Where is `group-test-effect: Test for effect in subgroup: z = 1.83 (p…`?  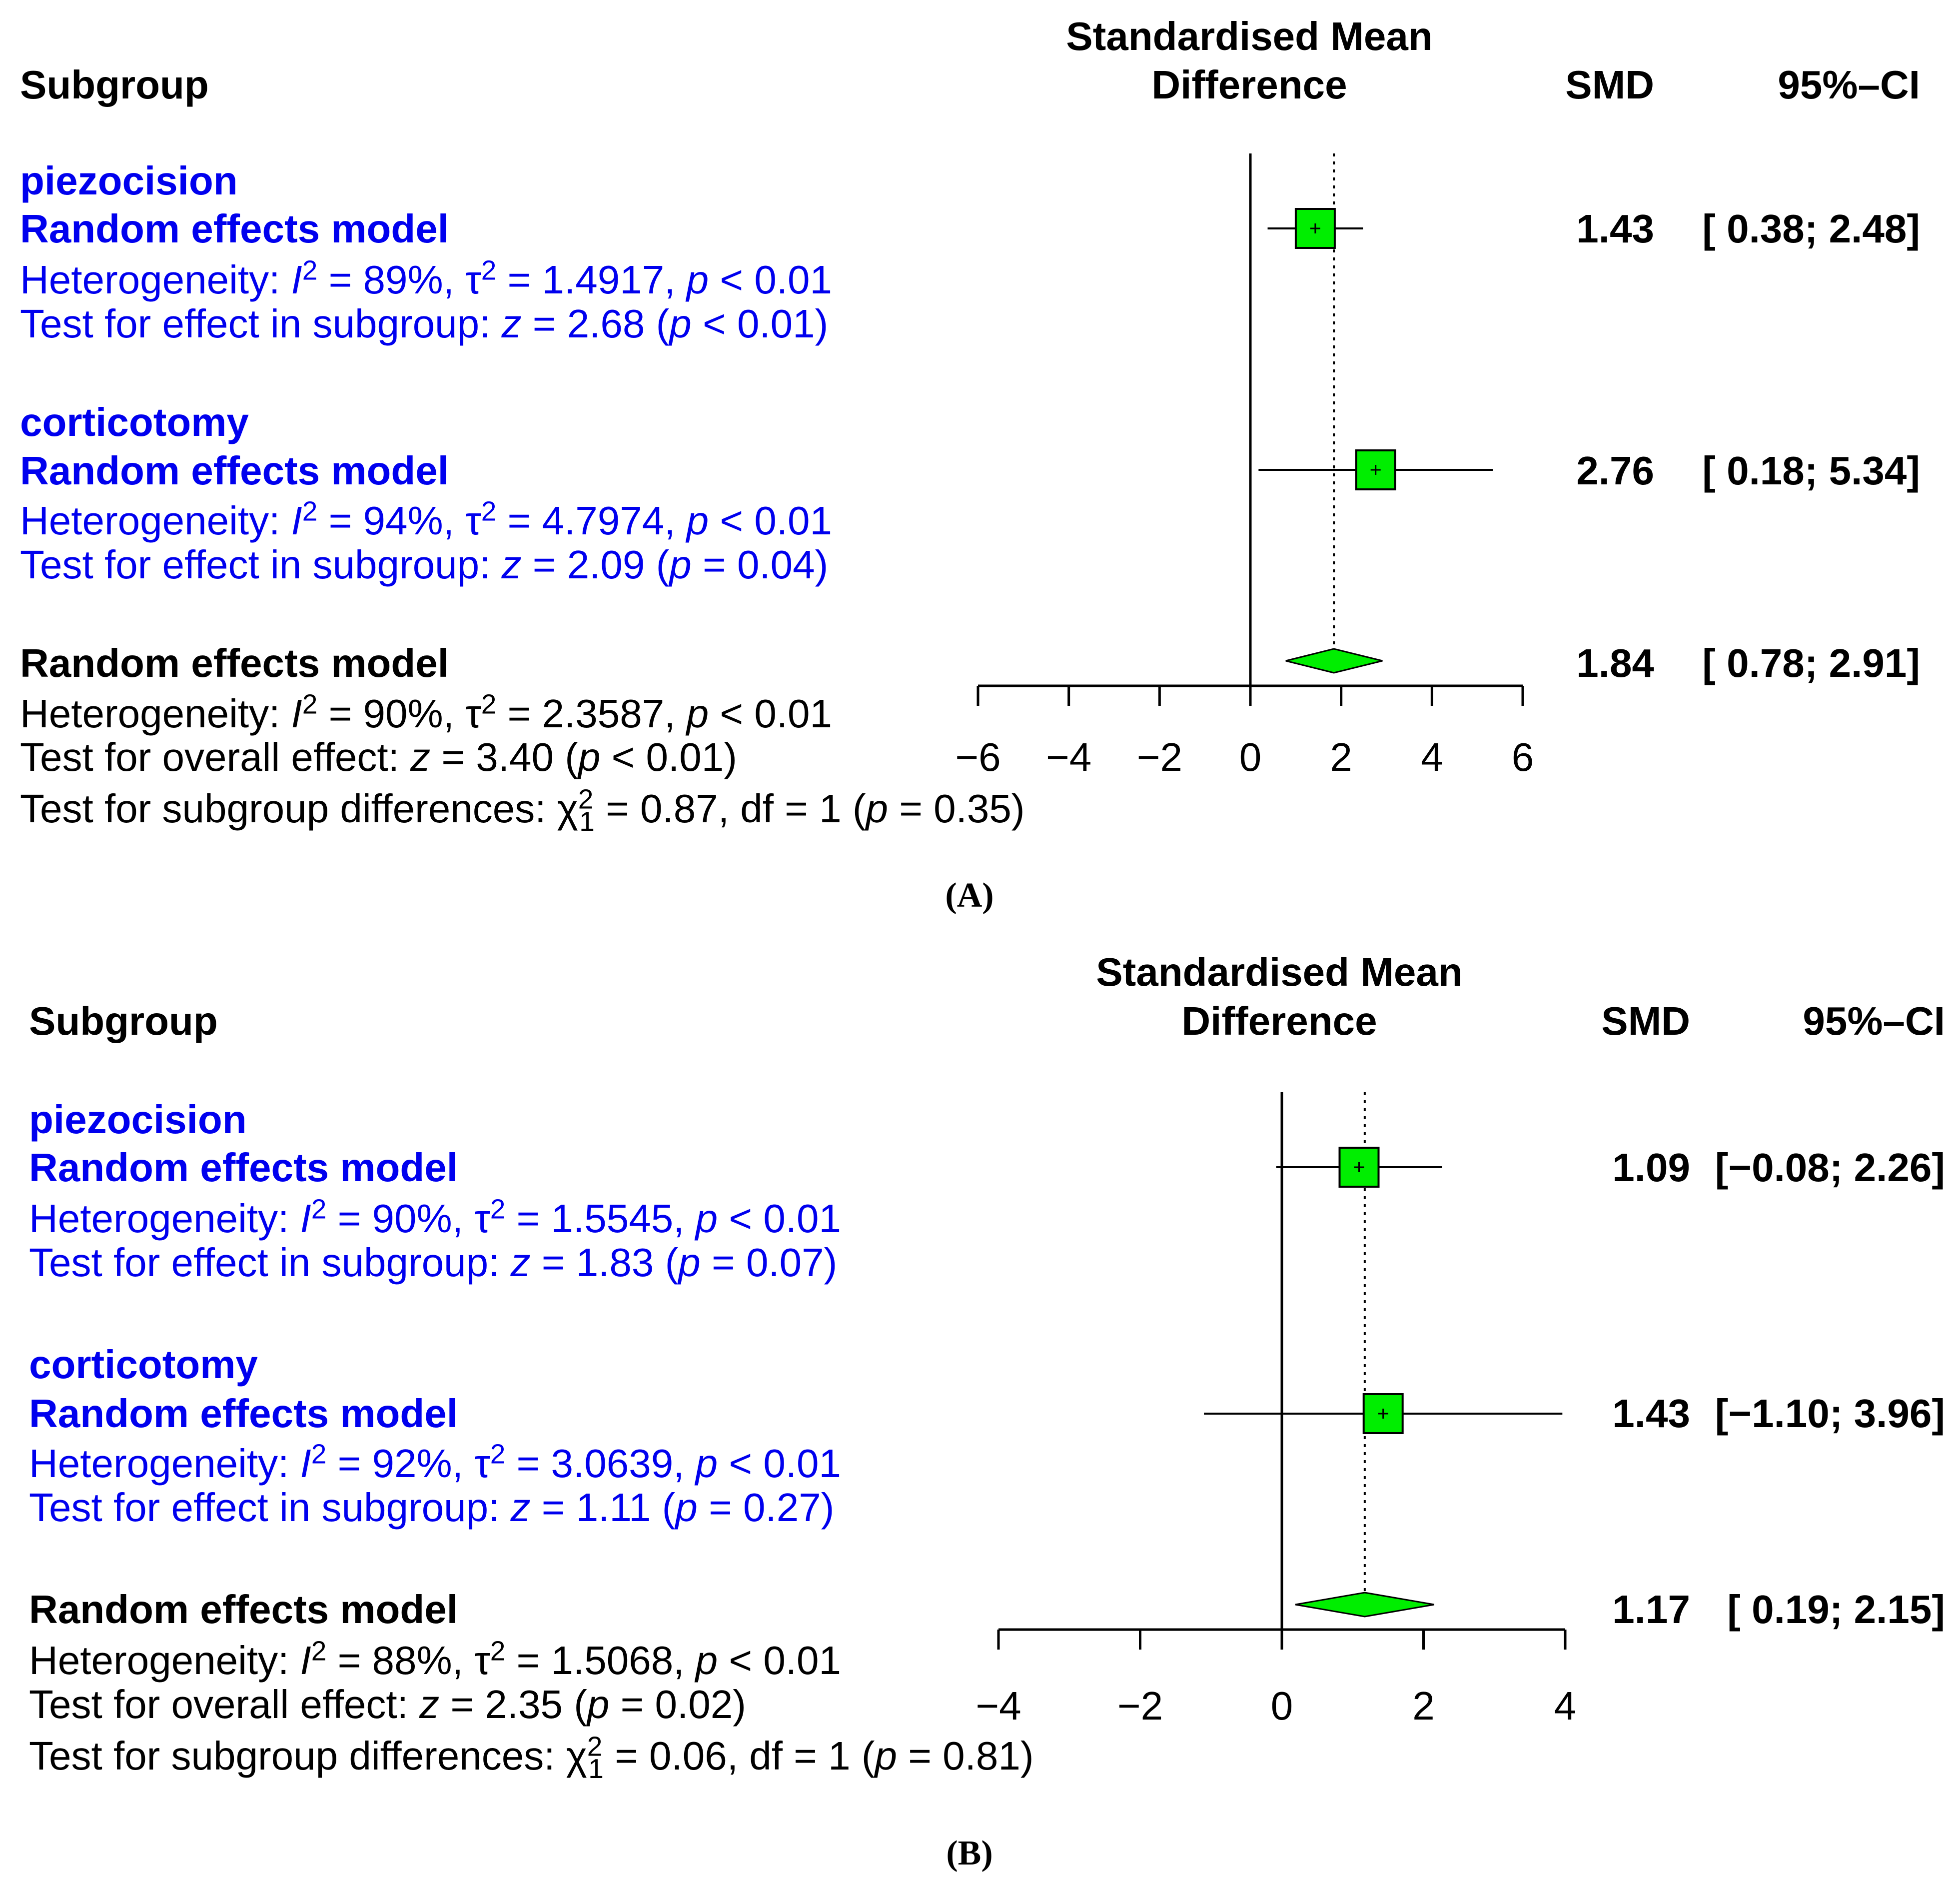
group-test-effect: Test for effect in subgroup: z = 1.83 (p… is located at coordinates (434, 1262).